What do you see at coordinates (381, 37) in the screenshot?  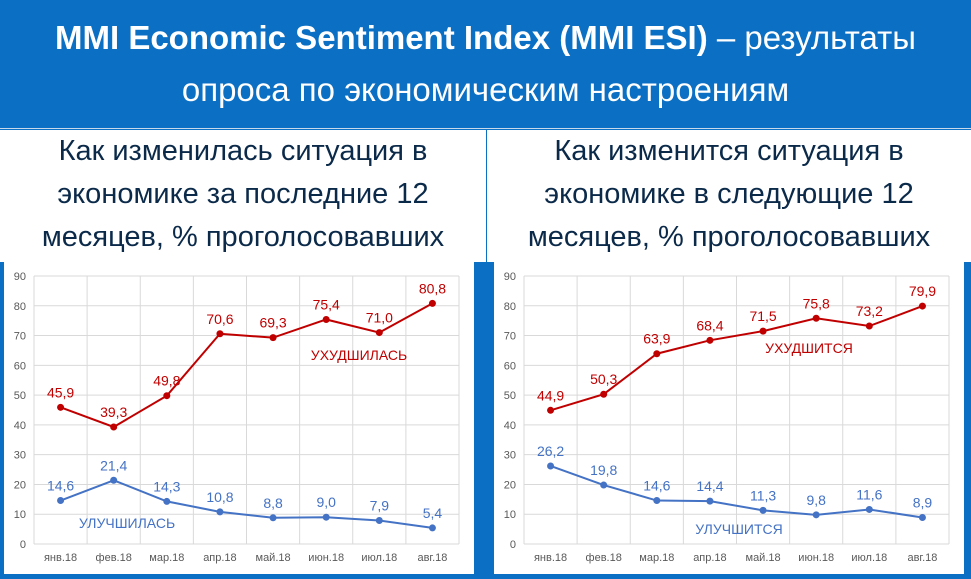 I see `title-bold: MMI Economic Sentiment Index (MMI ESI)` at bounding box center [381, 37].